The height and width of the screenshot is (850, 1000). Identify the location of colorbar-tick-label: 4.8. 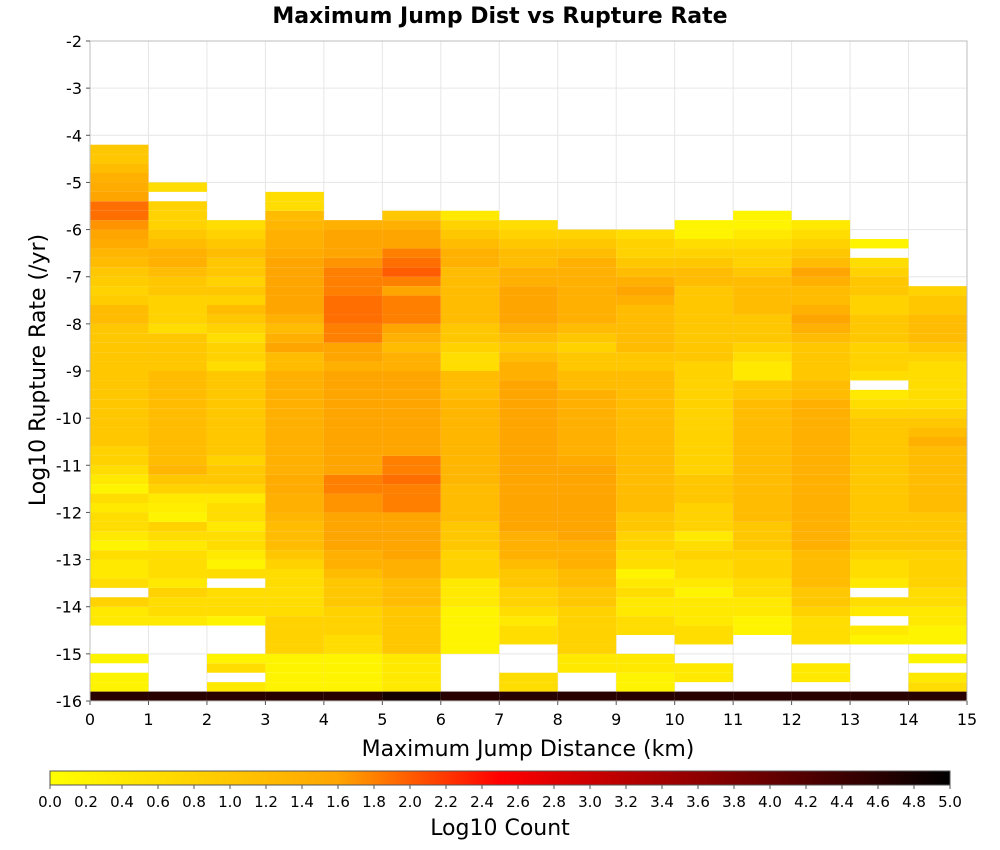
(914, 802).